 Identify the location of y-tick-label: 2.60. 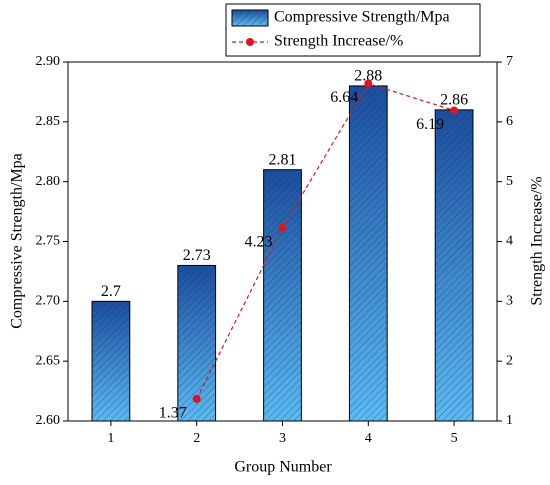
(48, 420).